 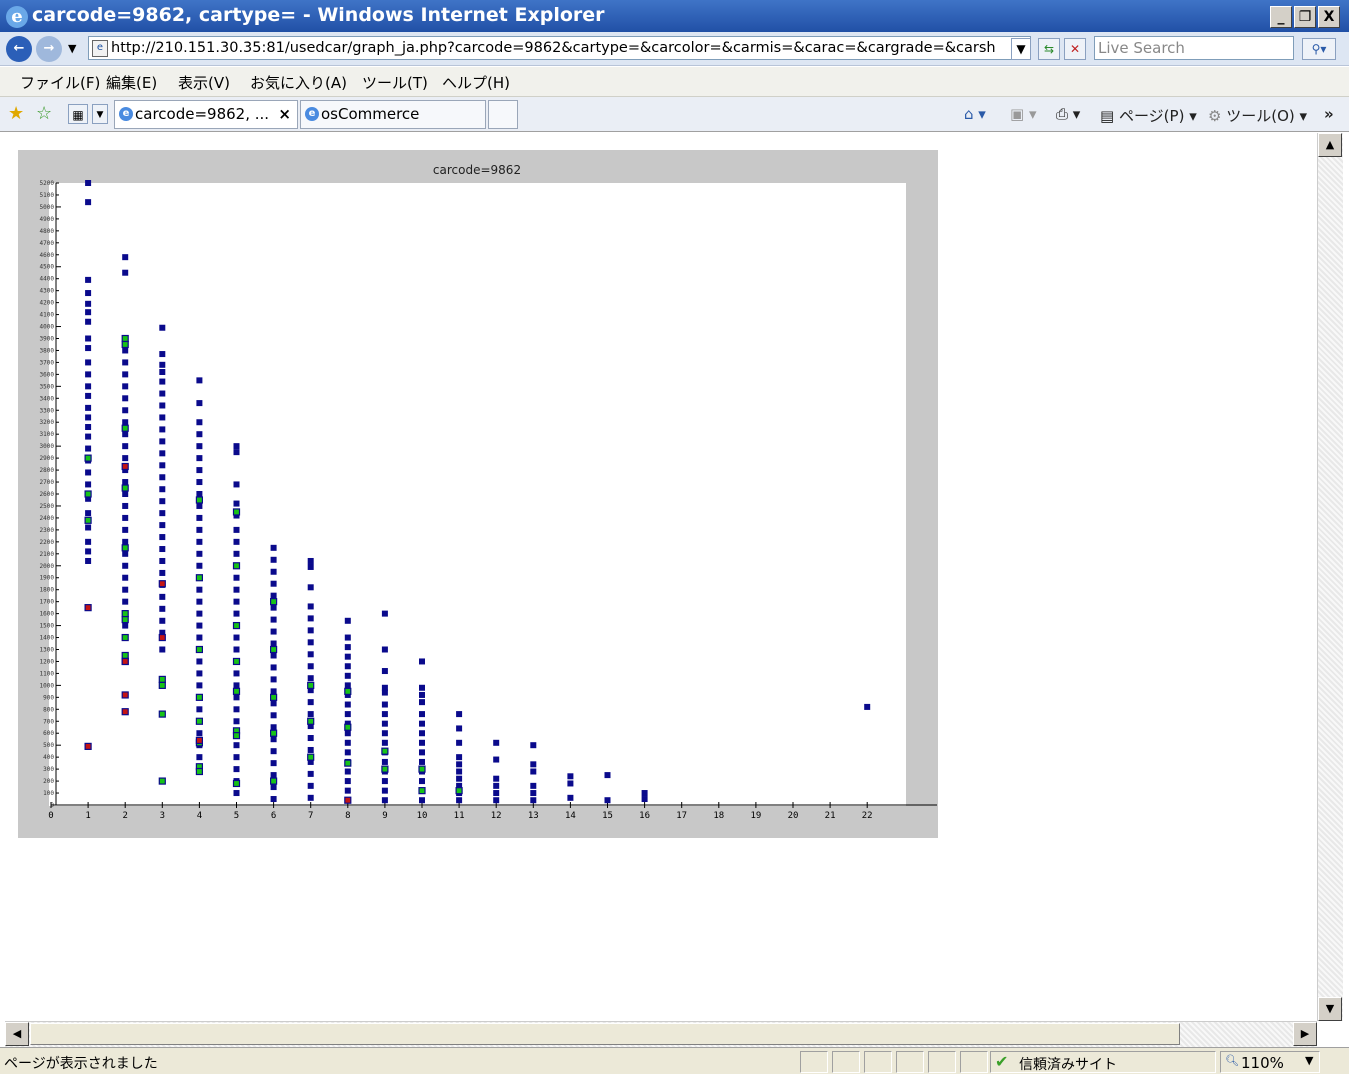 What do you see at coordinates (1319, 49) in the screenshot?
I see `search-icon: ⚲▾` at bounding box center [1319, 49].